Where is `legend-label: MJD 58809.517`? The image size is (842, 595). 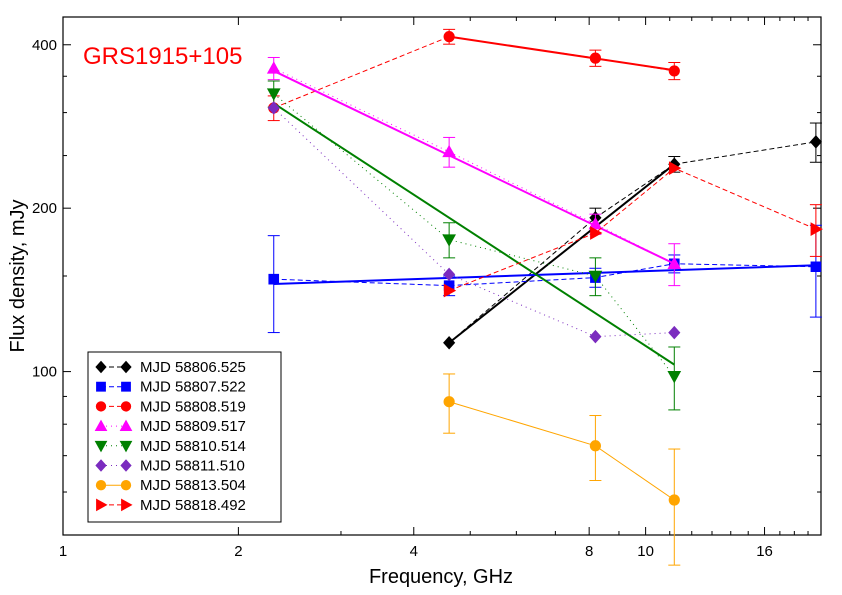 legend-label: MJD 58809.517 is located at coordinates (193, 426).